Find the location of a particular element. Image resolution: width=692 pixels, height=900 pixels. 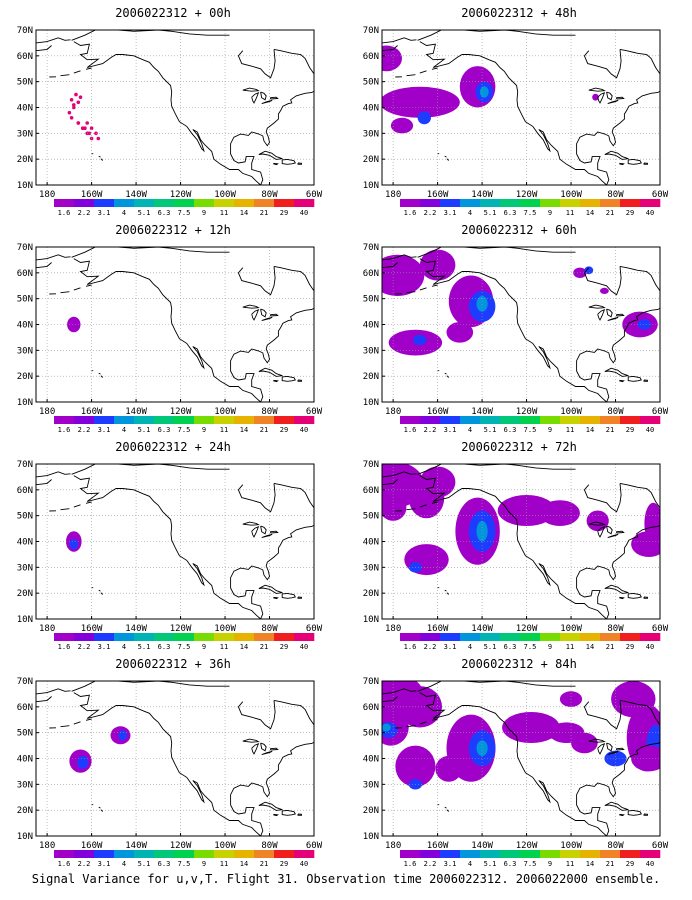

lat-tick-label: 10N is located at coordinates (371, 403).